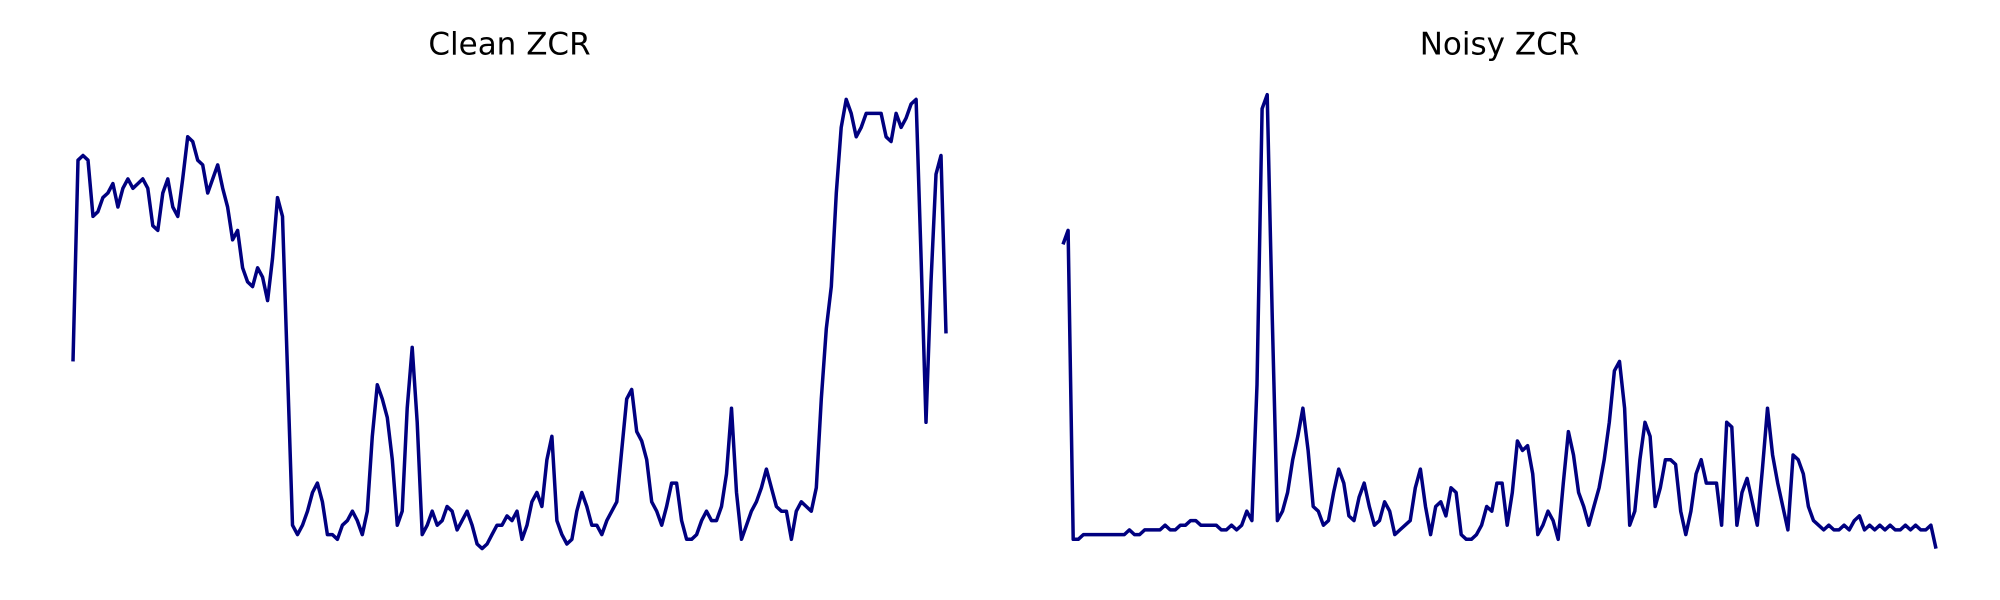 The image size is (2000, 600). What do you see at coordinates (509, 45) in the screenshot?
I see `chart-title: Clean ZCR` at bounding box center [509, 45].